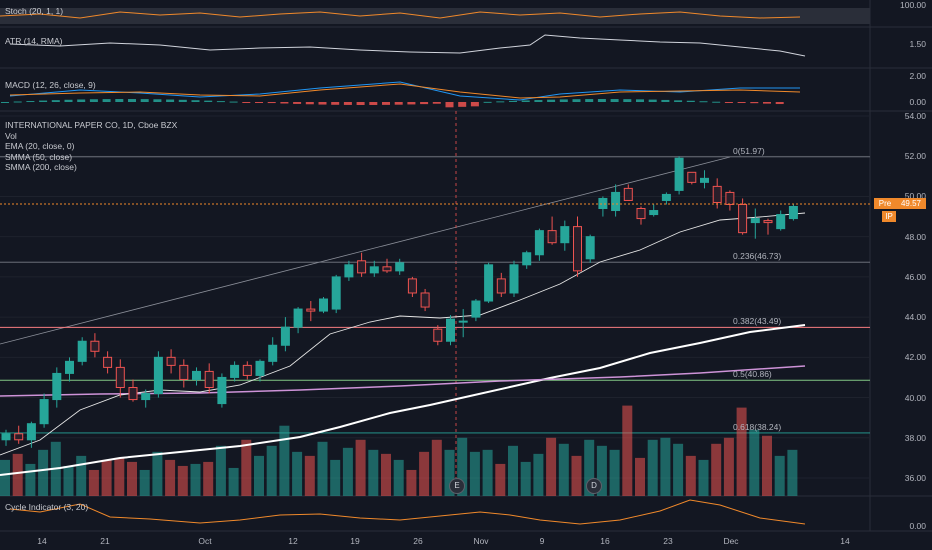 This screenshot has height=550, width=932. What do you see at coordinates (39, 156) in the screenshot?
I see `smma50-legend: SMMA (50, close)` at bounding box center [39, 156].